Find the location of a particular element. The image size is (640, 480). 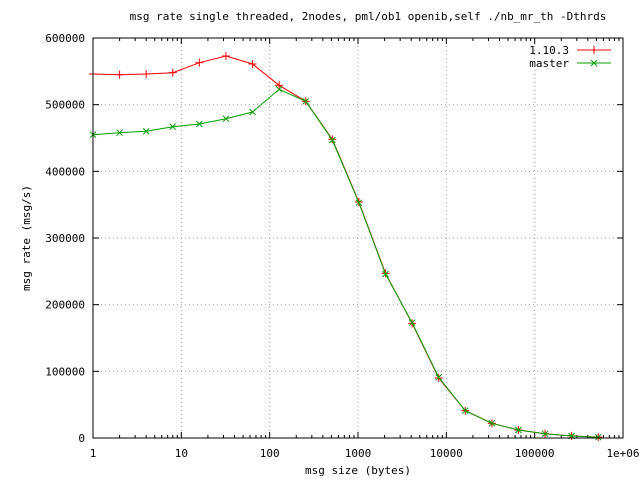

x-tick-label: 10000 is located at coordinates (446, 453).